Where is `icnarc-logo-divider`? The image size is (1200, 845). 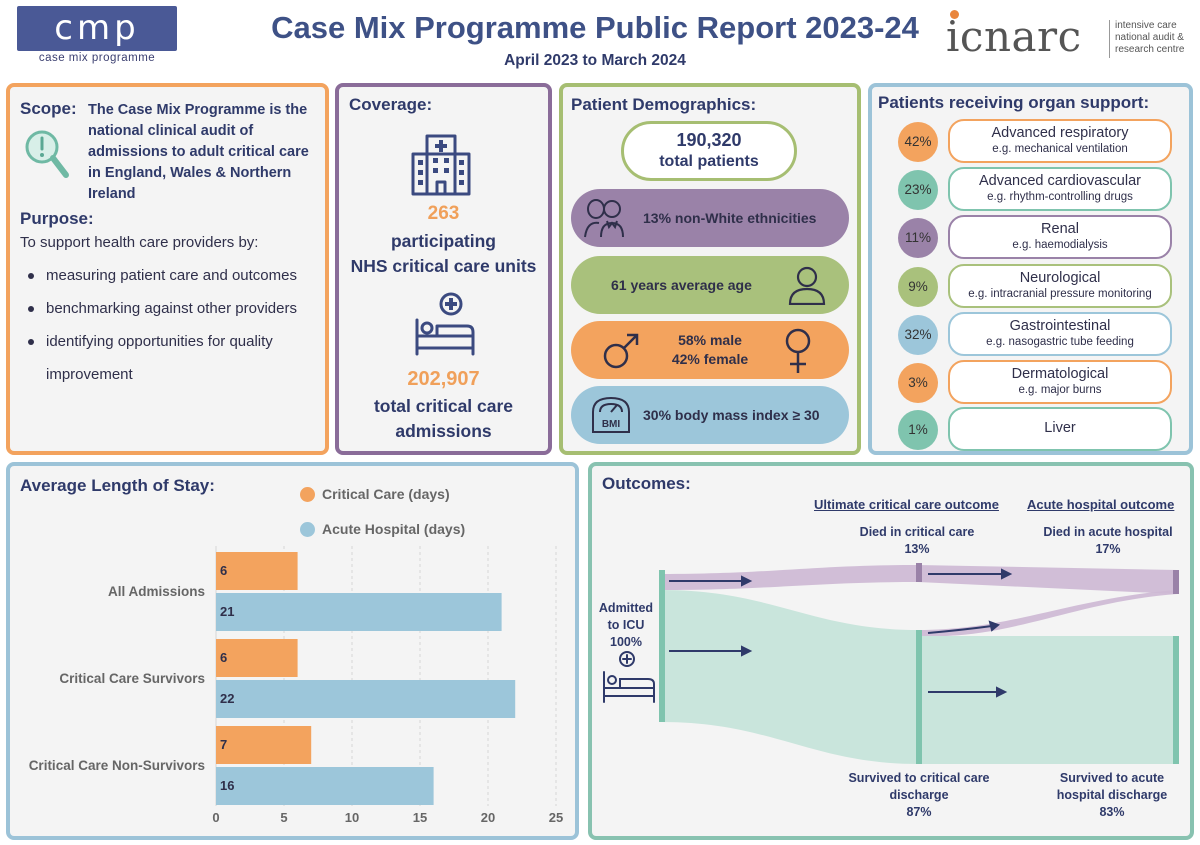
icnarc-logo-divider is located at coordinates (1109, 39).